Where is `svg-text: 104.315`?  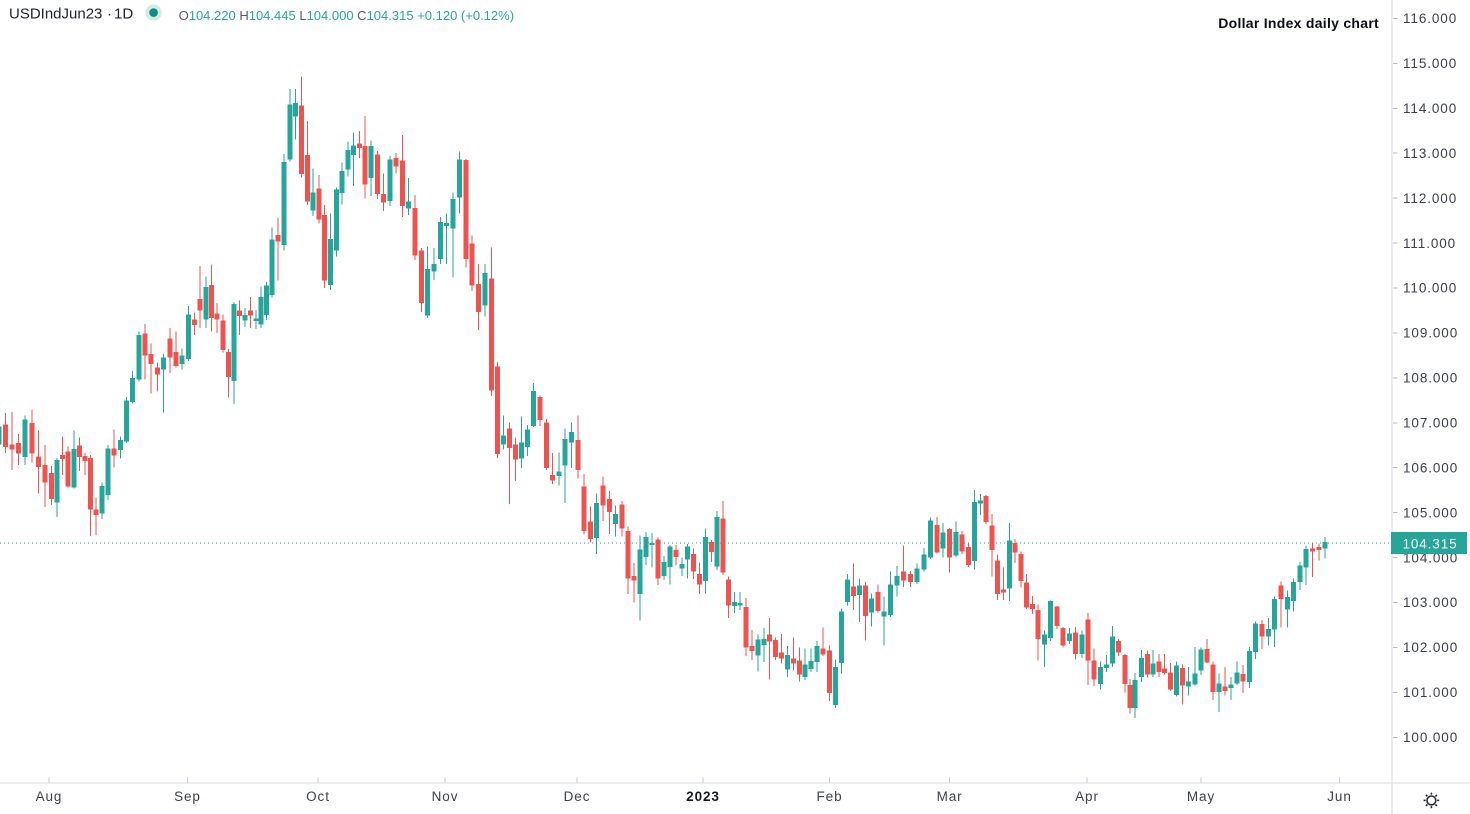
svg-text: 104.315 is located at coordinates (1429, 544).